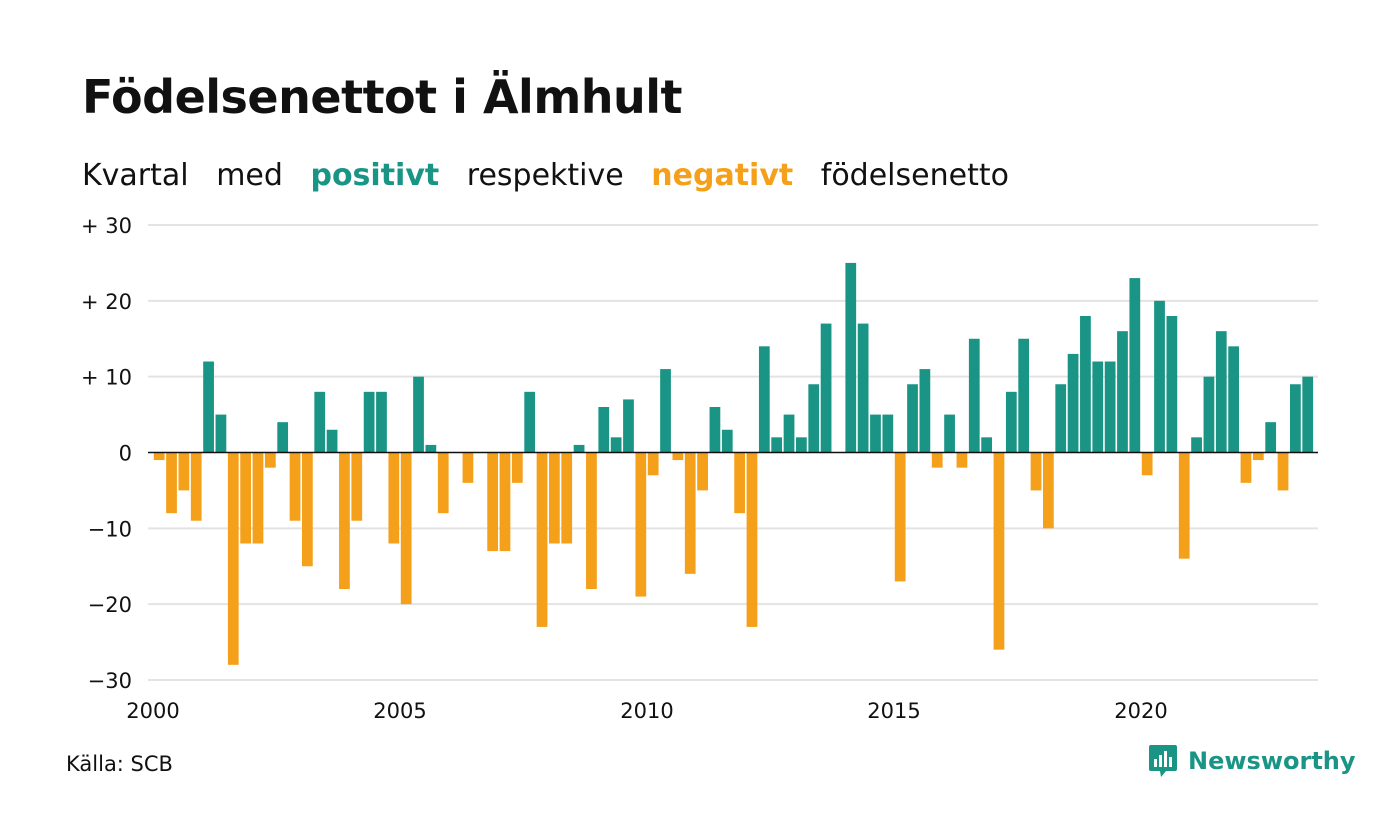  Describe the element at coordinates (125, 454) in the screenshot. I see `y-tick-label: 0` at that location.